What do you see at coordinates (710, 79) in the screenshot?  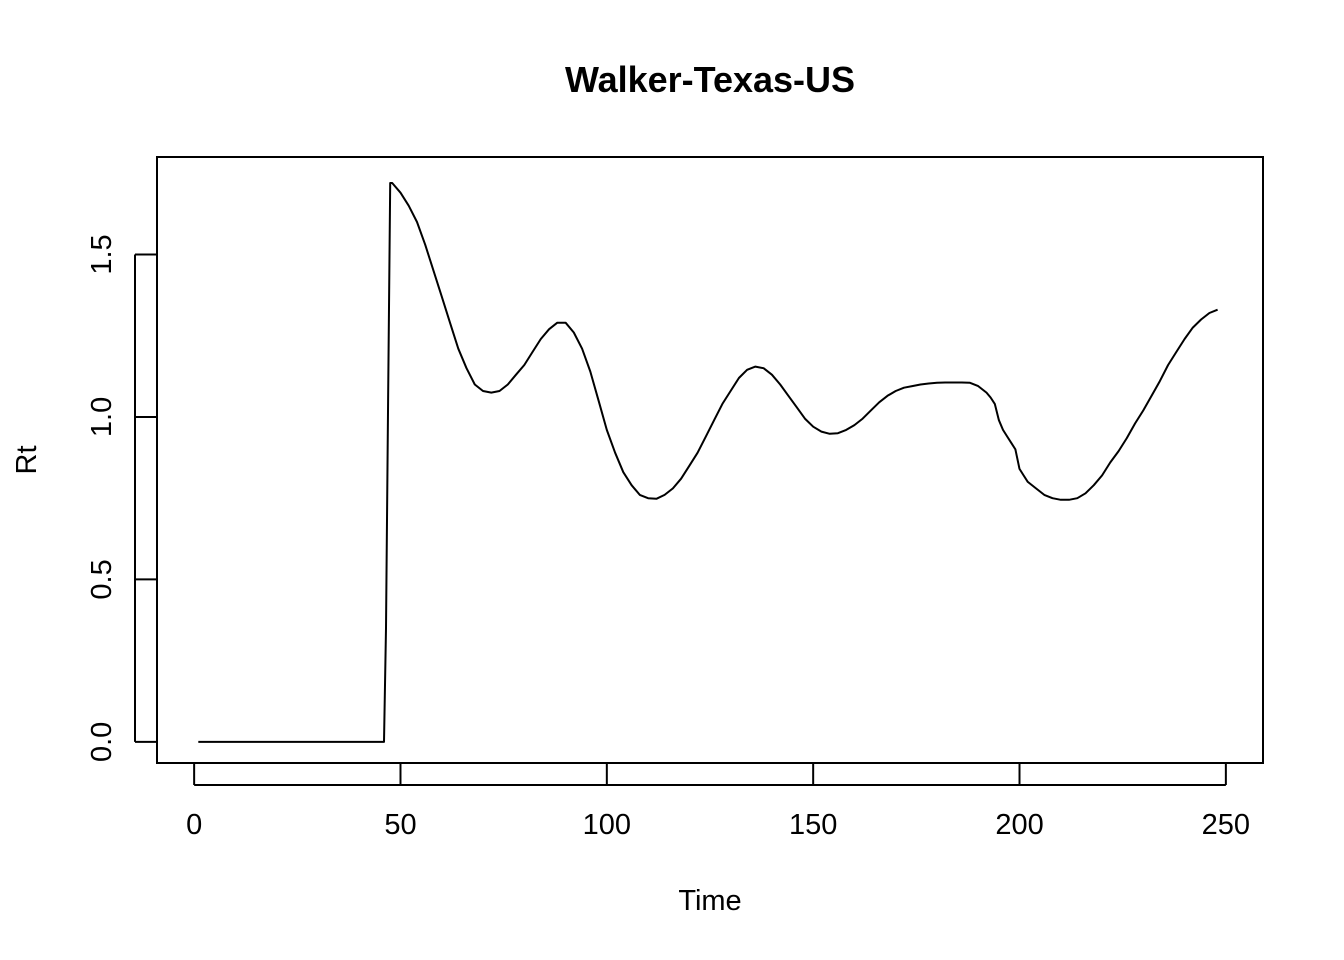 I see `chart-title: Walker-Texas-US` at bounding box center [710, 79].